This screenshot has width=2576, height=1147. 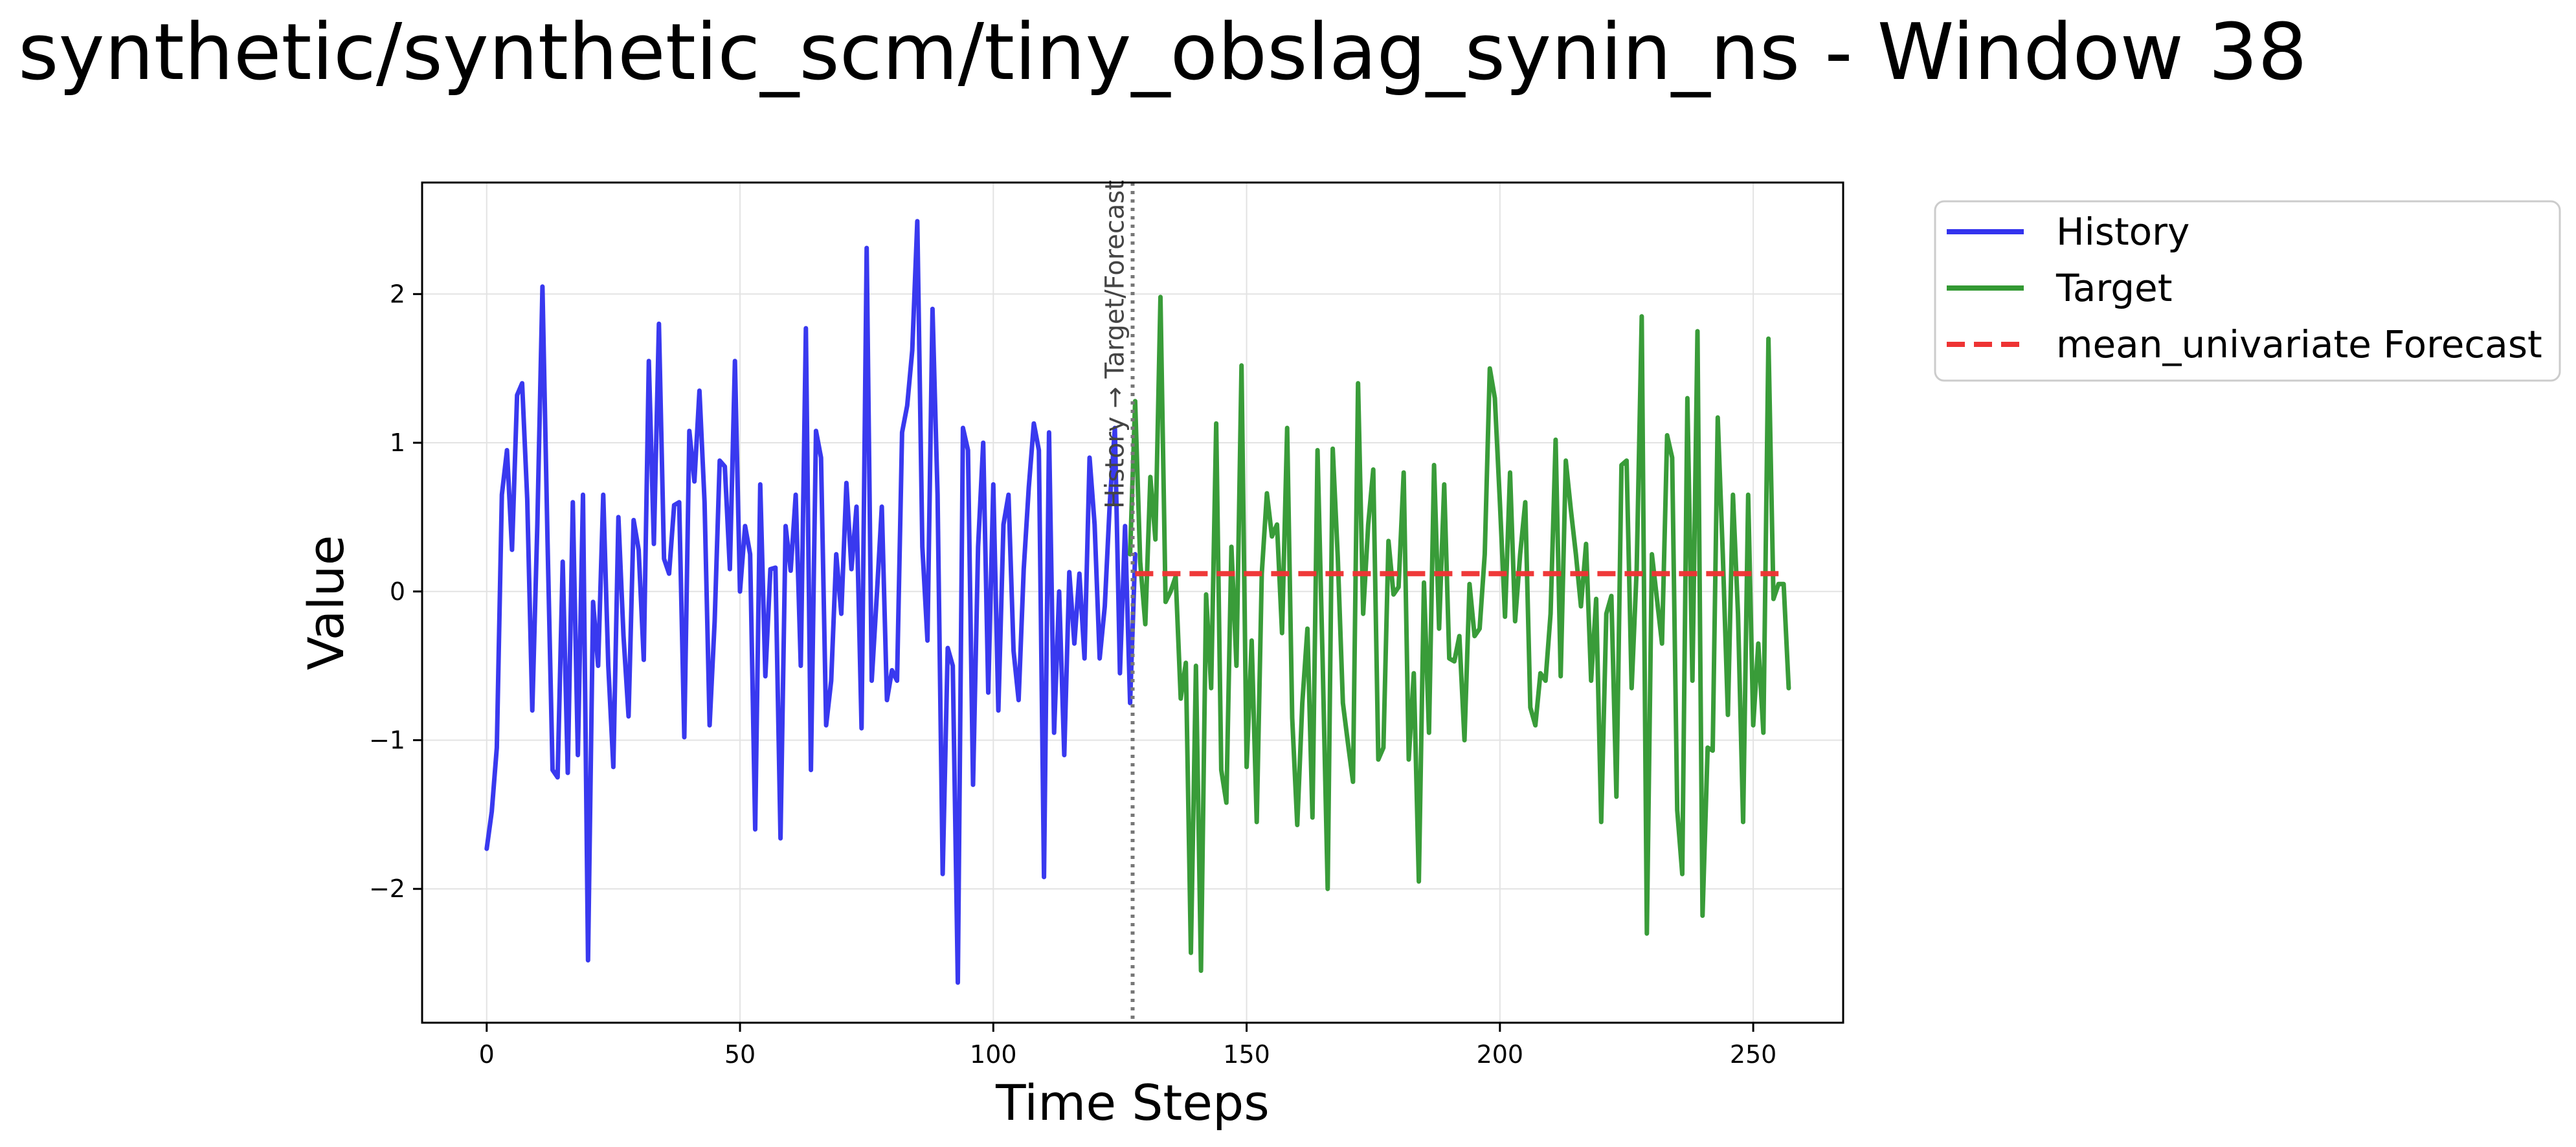 I want to click on y-tick-label: −1, so click(x=387, y=740).